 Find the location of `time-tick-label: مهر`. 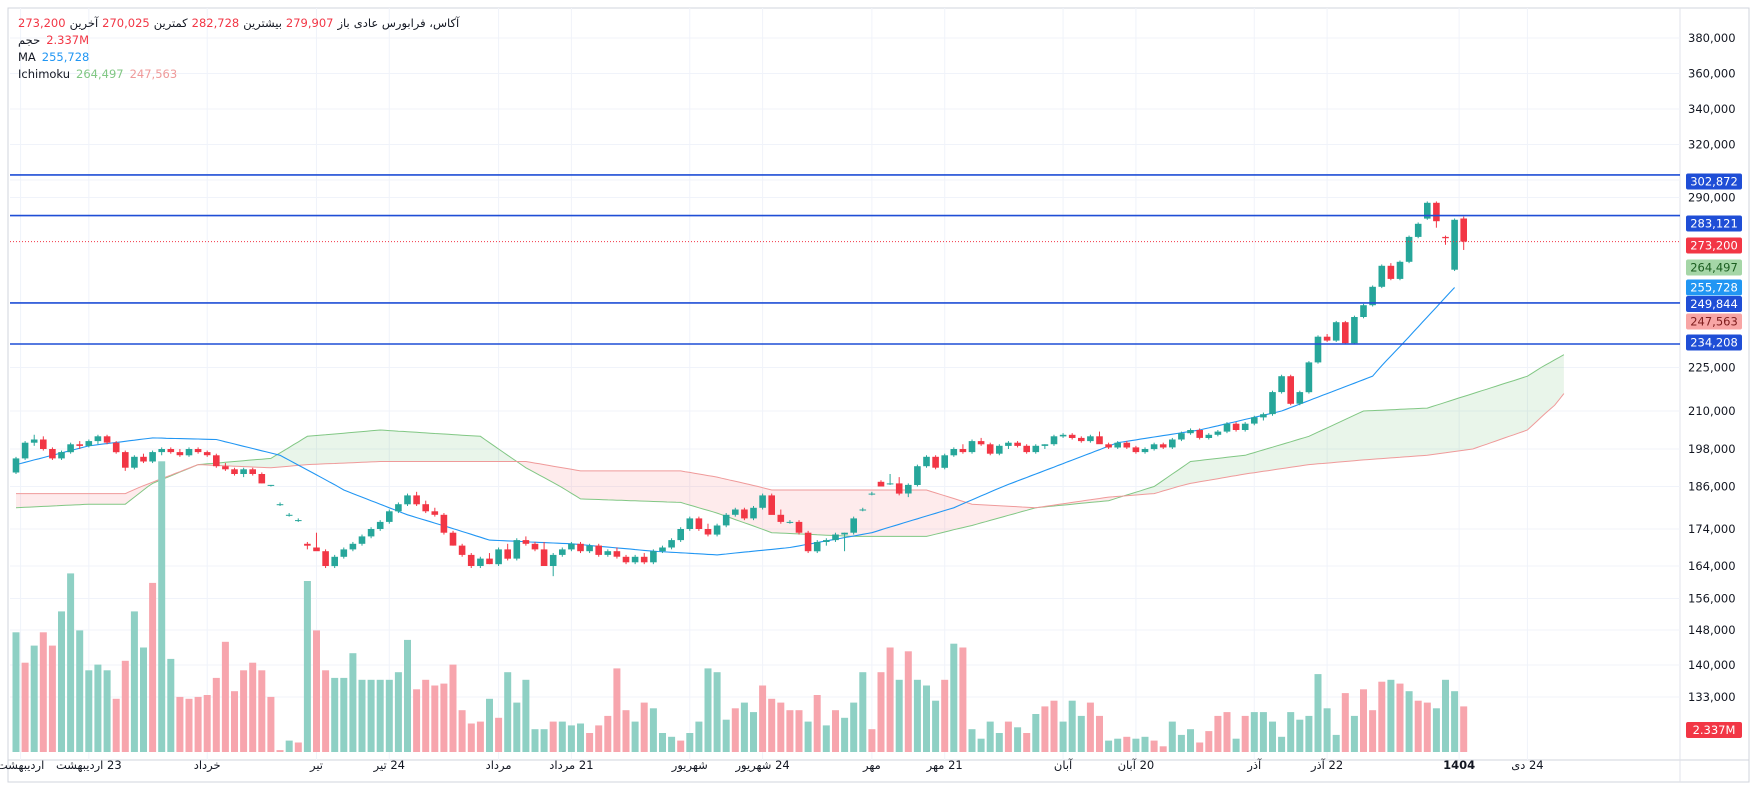

time-tick-label: مهر is located at coordinates (871, 765).